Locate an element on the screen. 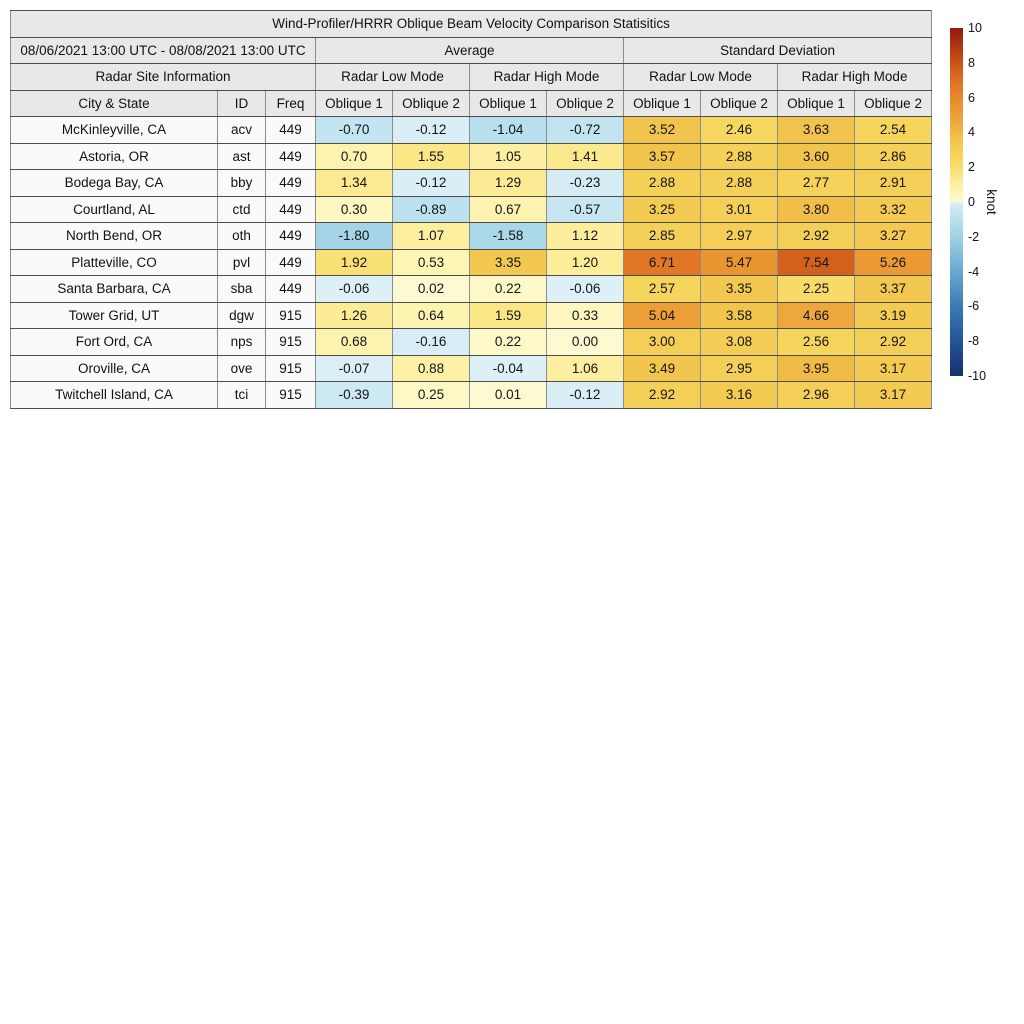 The image size is (1024, 1024). value-cell: -1.58 is located at coordinates (508, 236).